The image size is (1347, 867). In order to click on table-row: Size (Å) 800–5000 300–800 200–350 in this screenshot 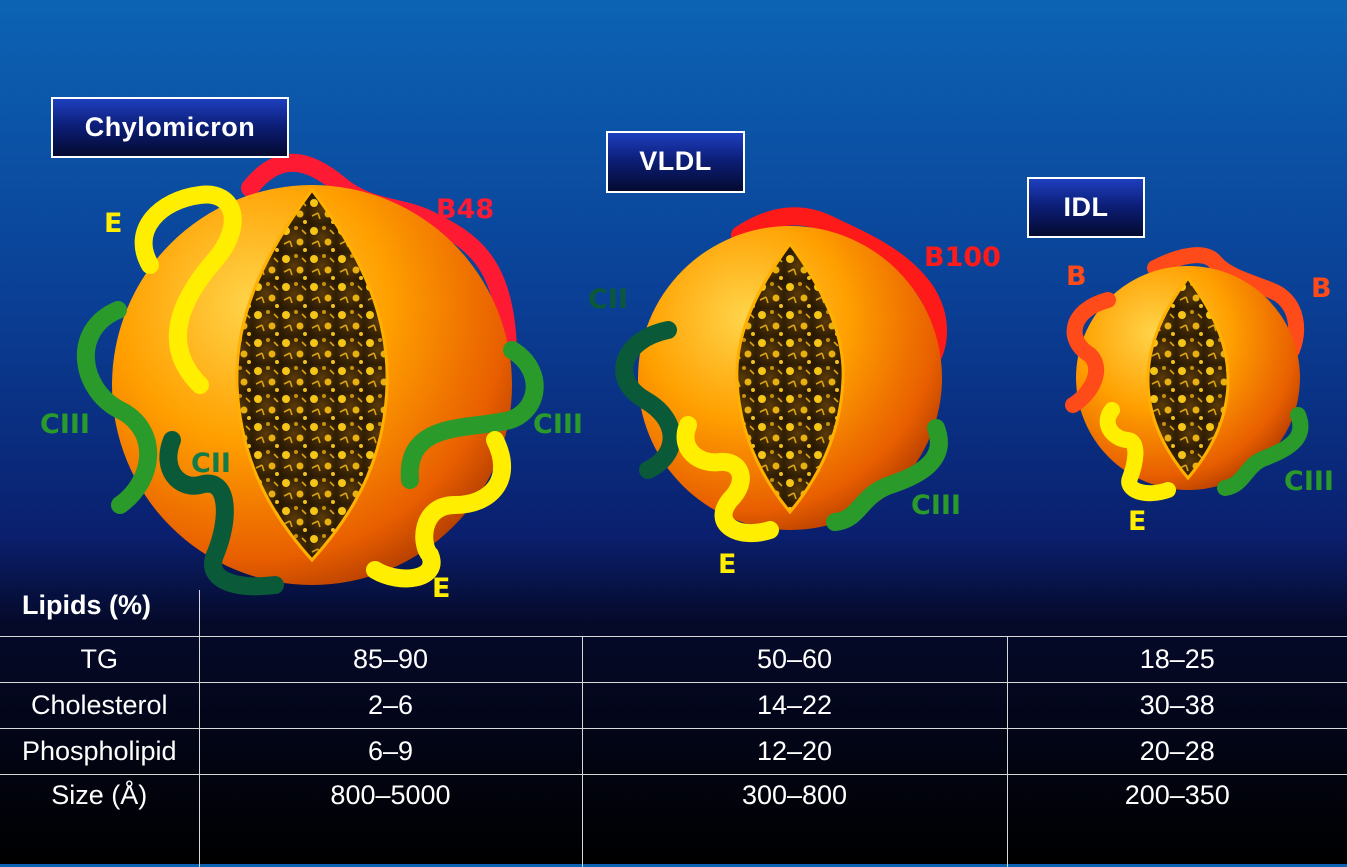, I will do `click(673, 821)`.